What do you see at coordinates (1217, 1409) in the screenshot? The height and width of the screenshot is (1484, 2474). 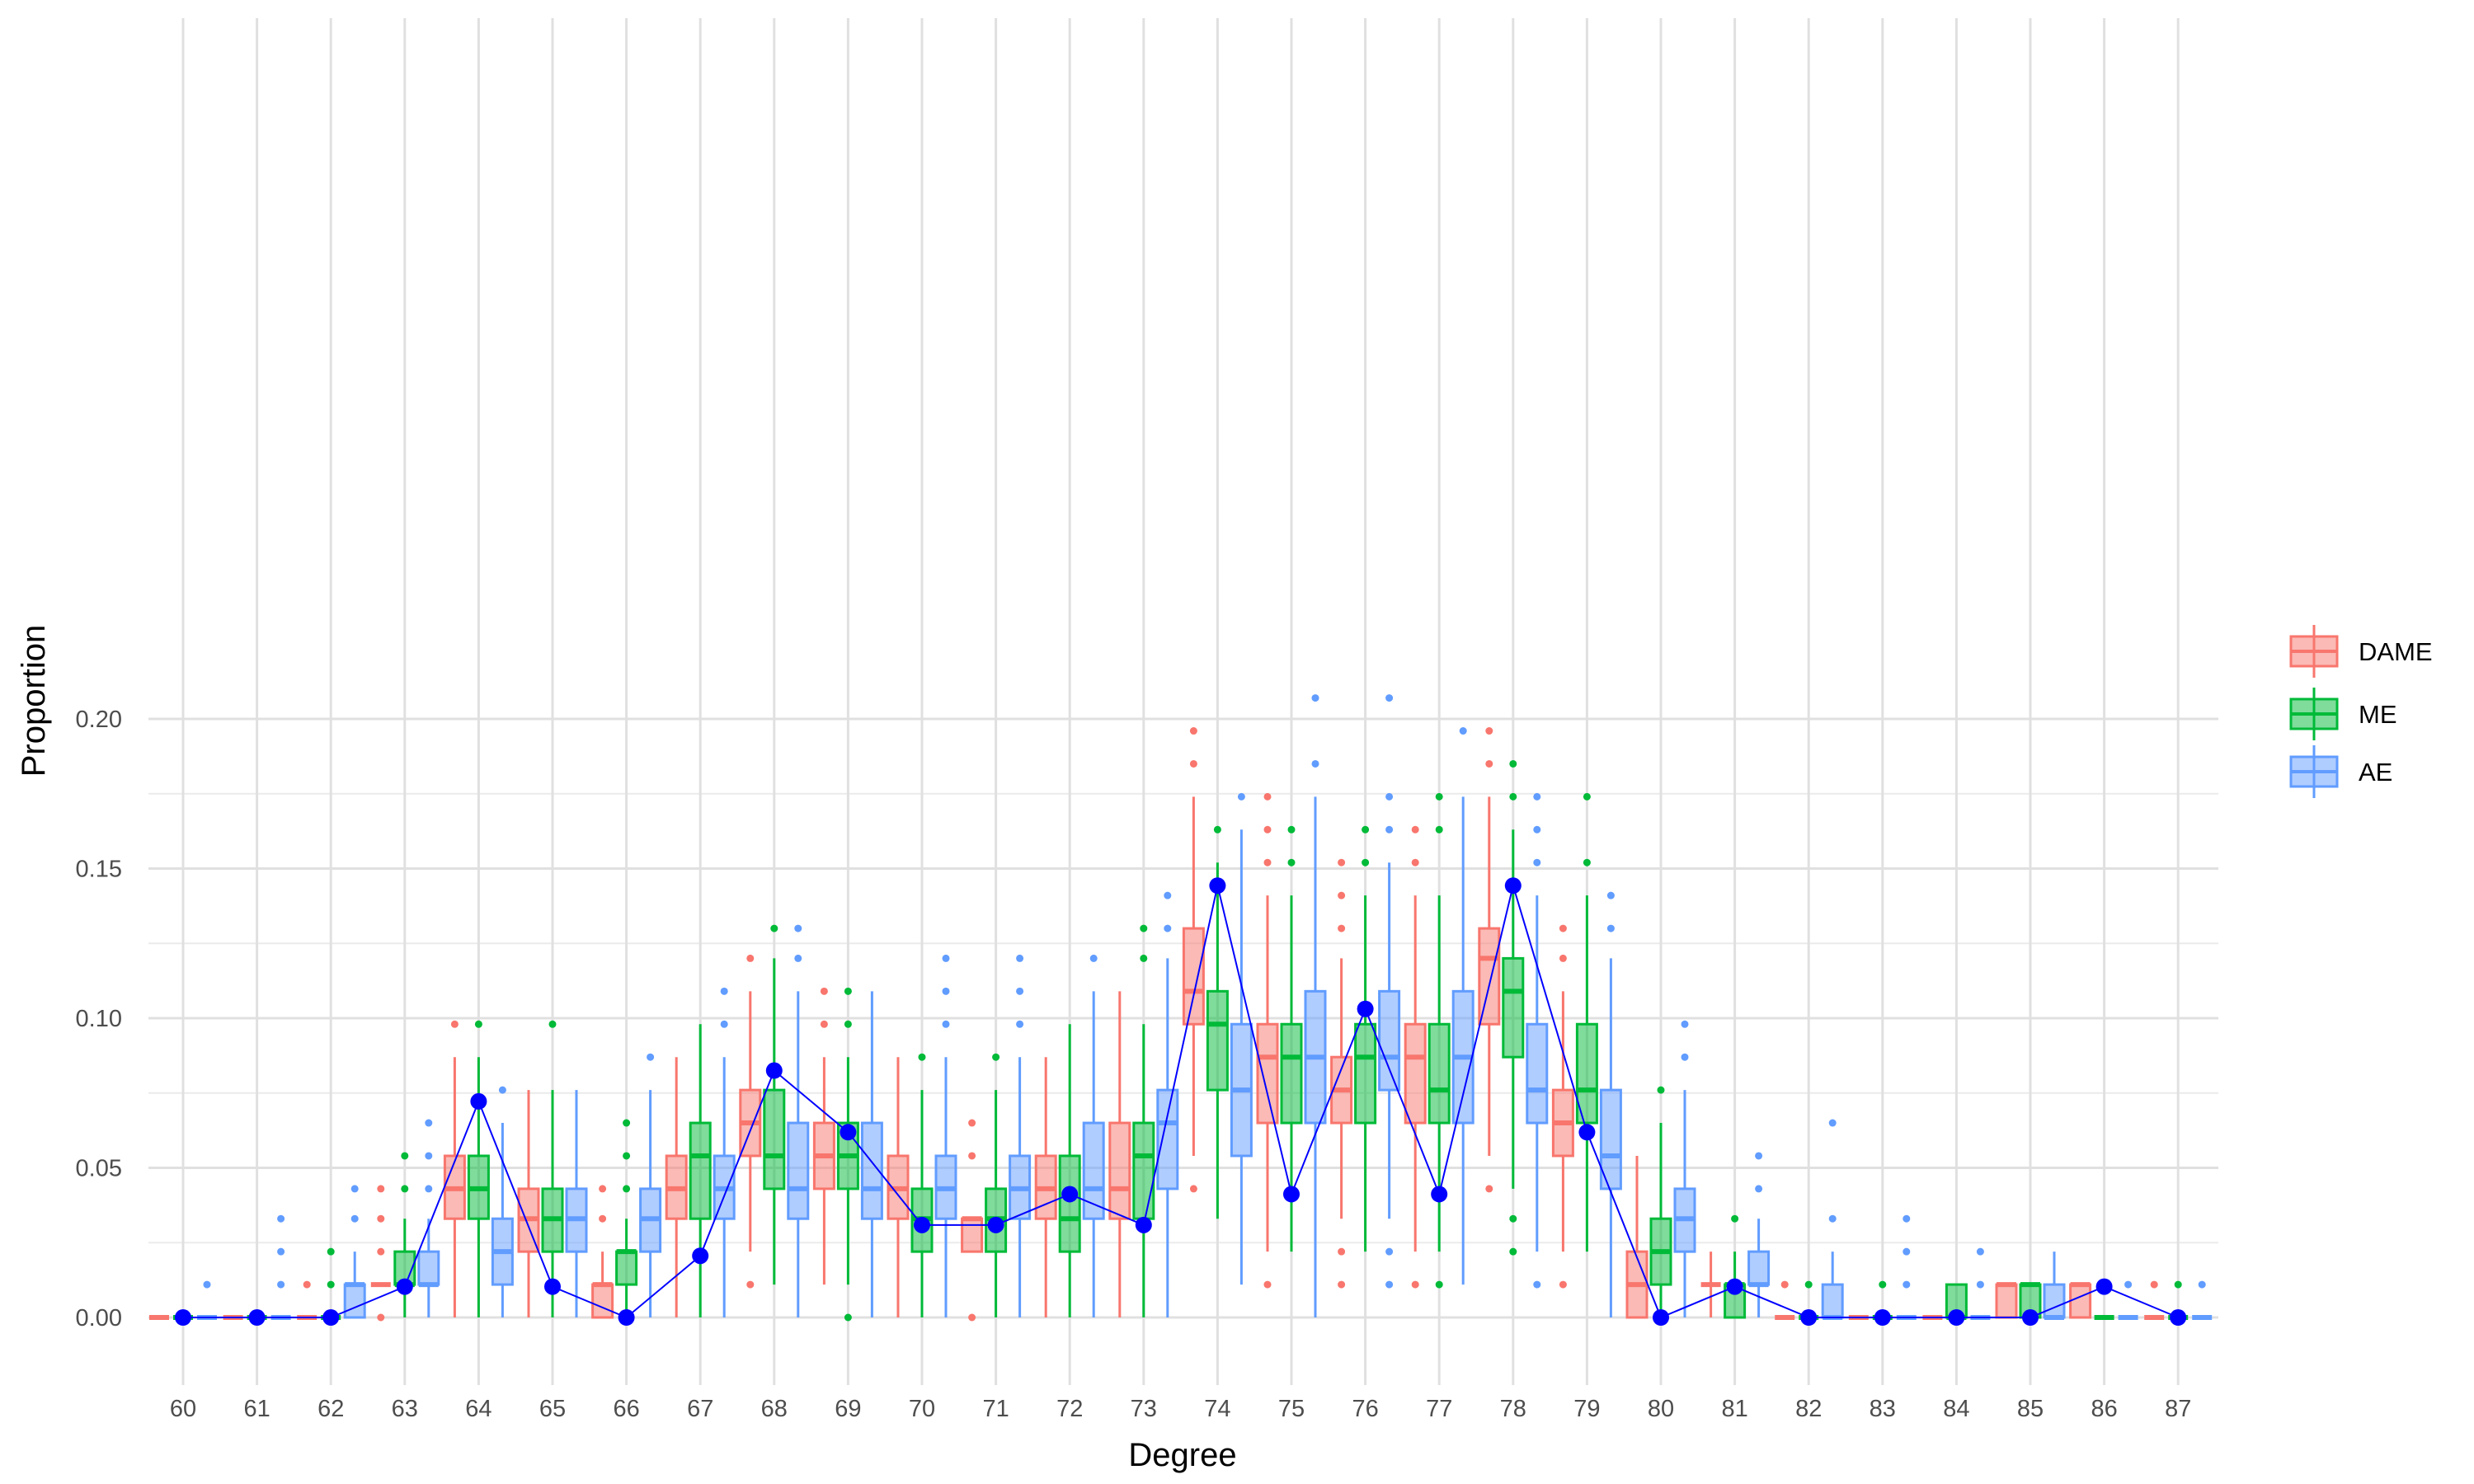 I see `x-tick-label: 74` at bounding box center [1217, 1409].